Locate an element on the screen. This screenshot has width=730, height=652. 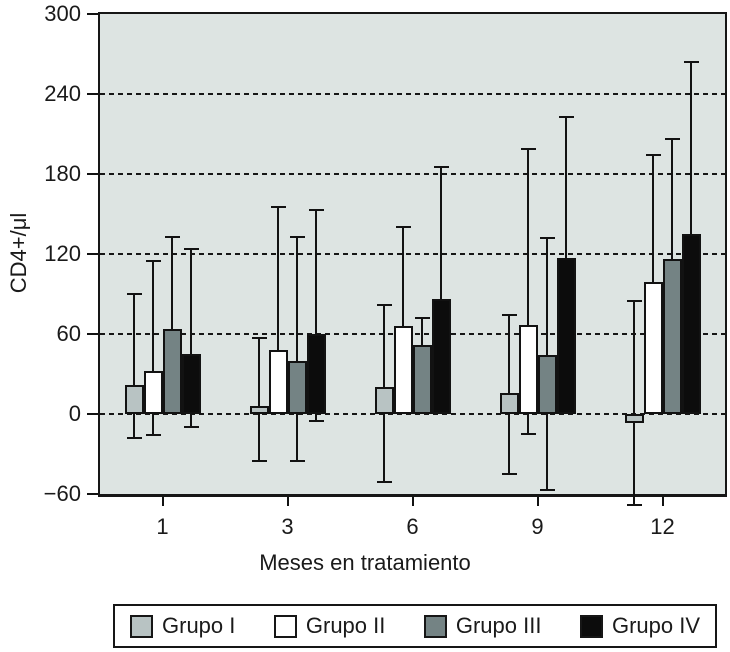
legend-label: Grupo IV is located at coordinates (655, 625).